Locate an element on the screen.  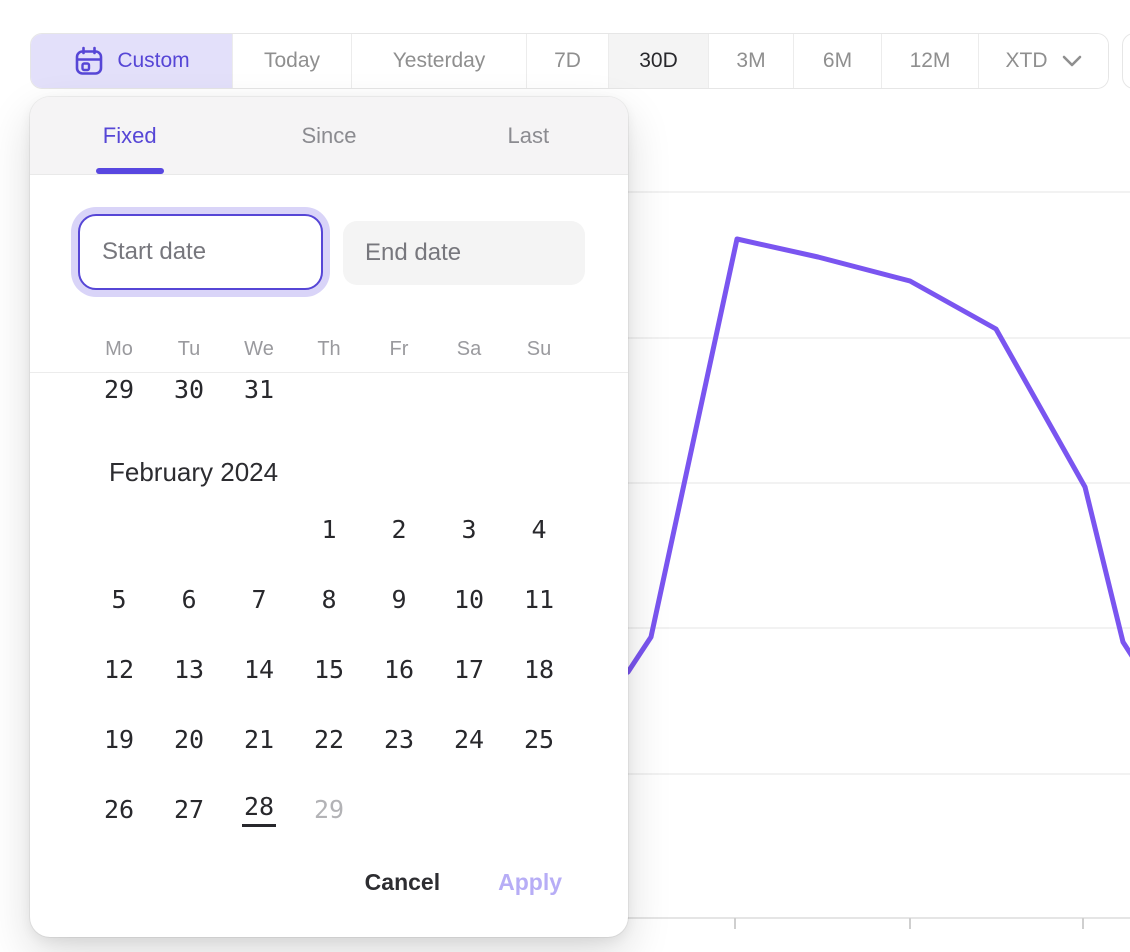
range-button-3m: 3M is located at coordinates (751, 61).